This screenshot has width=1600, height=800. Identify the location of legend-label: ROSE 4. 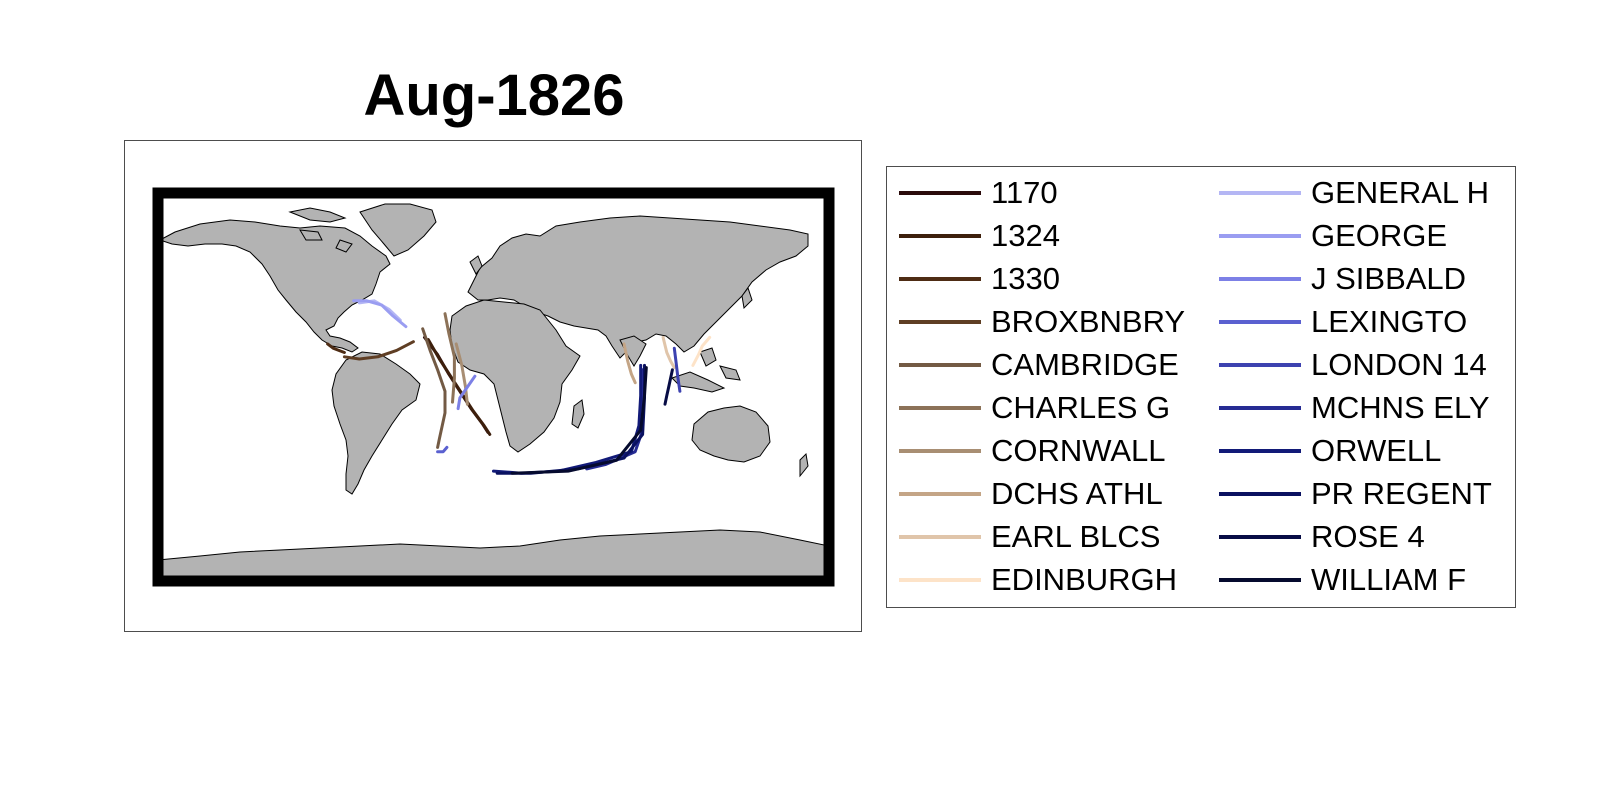
(1368, 536).